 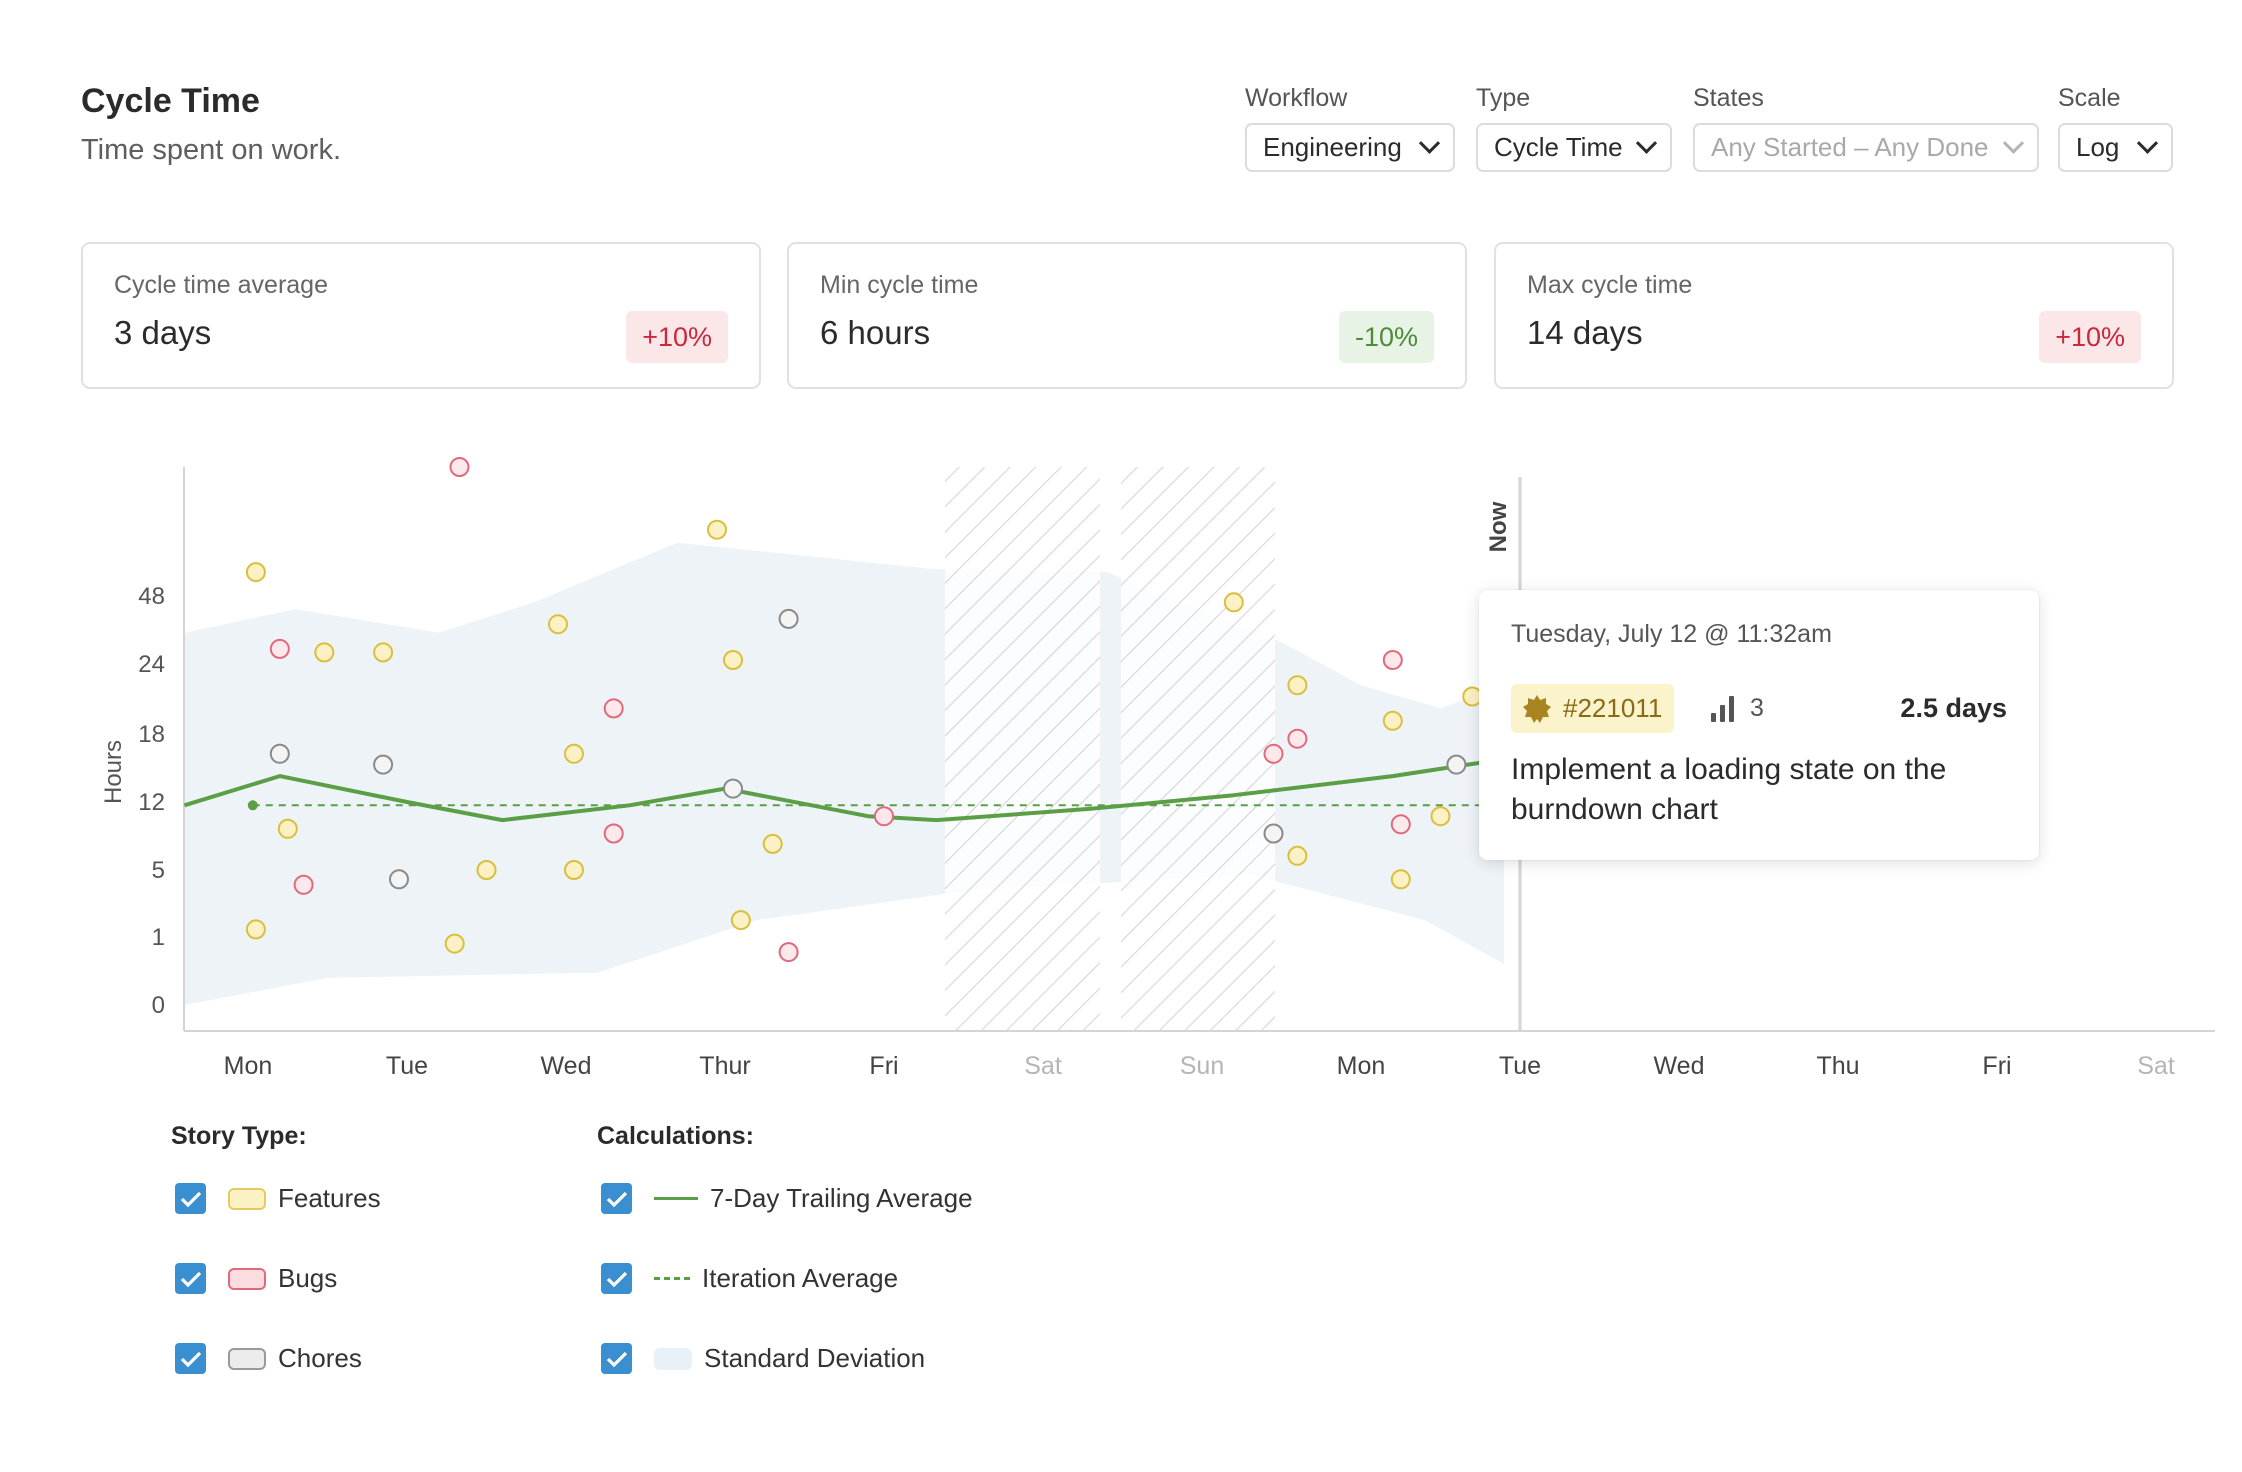 I want to click on weekend-hatch-layer, so click(x=1110, y=748).